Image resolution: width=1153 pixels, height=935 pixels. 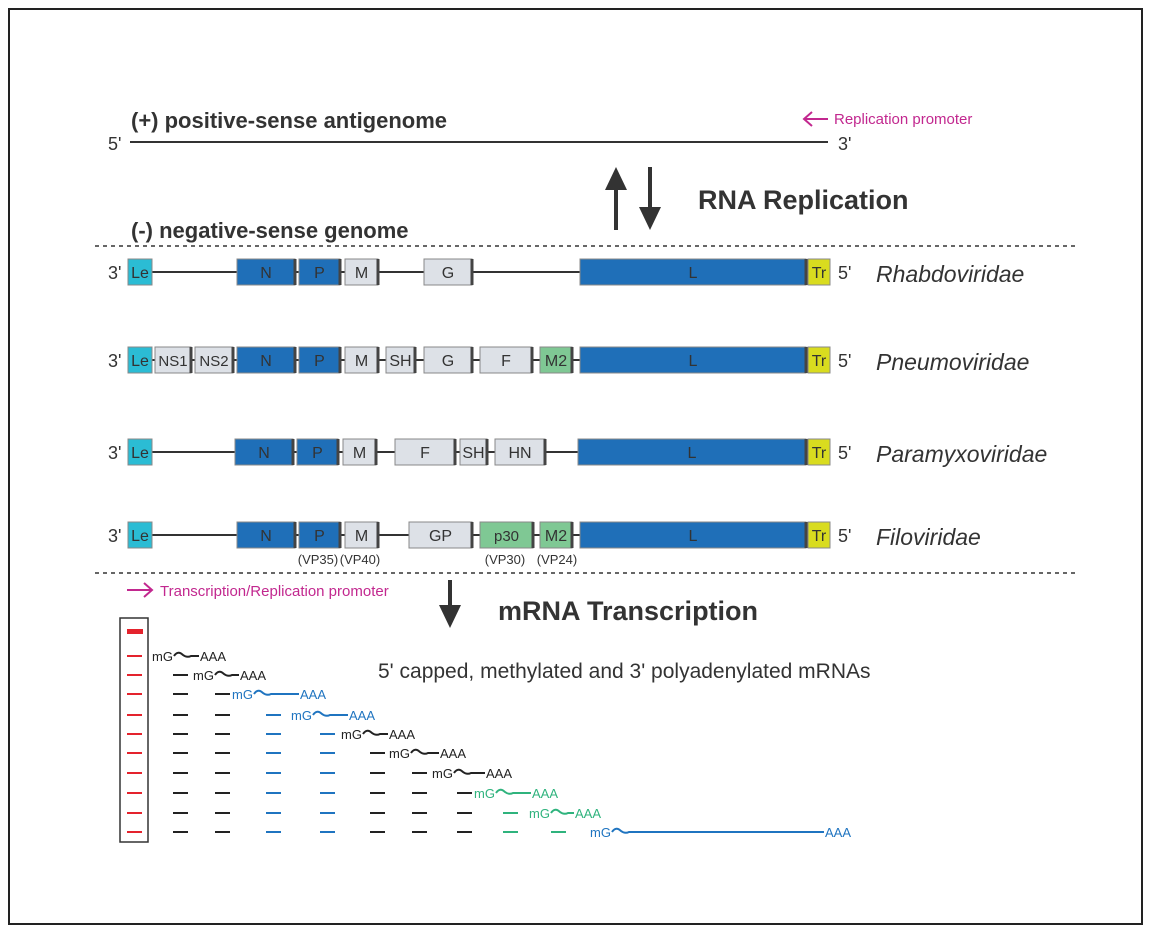 I want to click on gene-ns1: NS1, so click(x=173, y=360).